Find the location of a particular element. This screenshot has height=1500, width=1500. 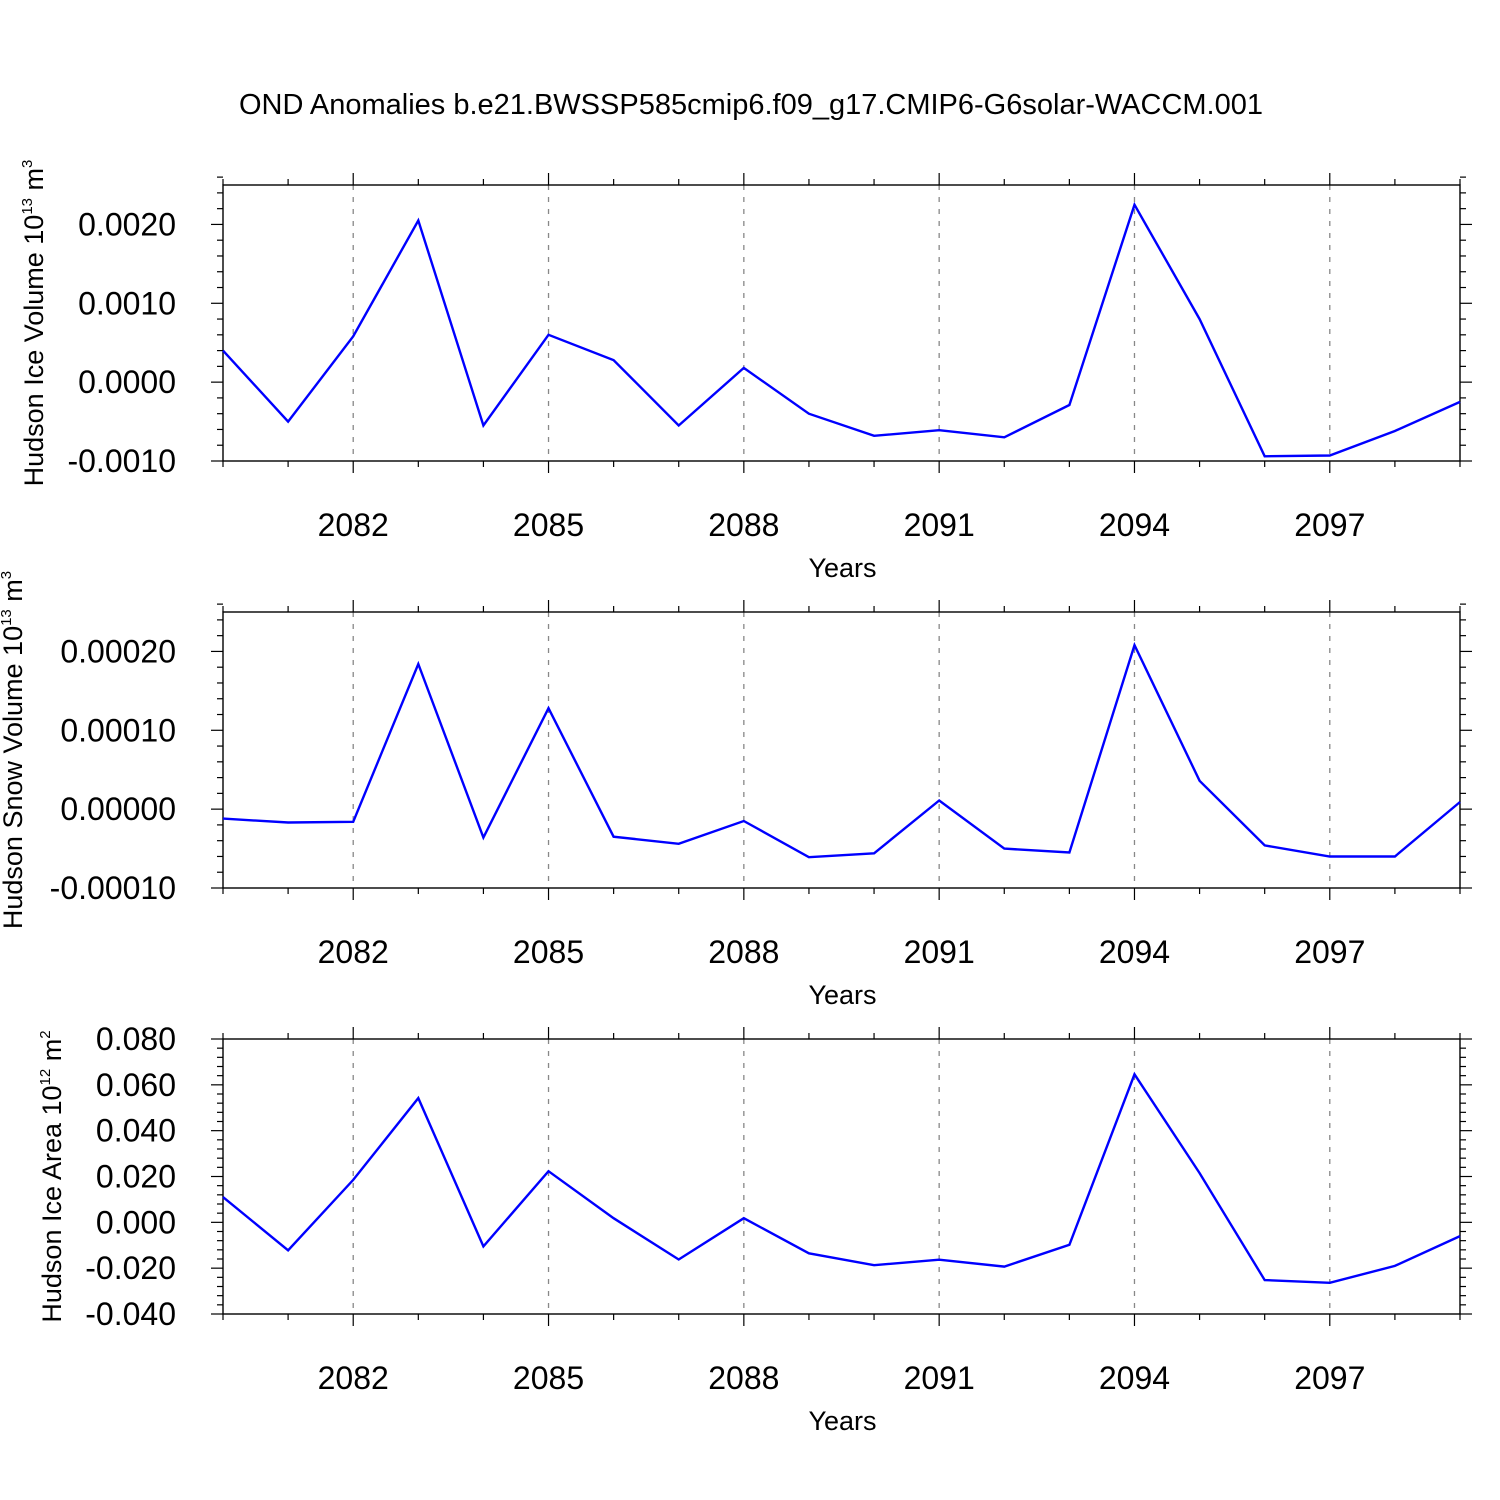

y-tick-label: 0.00010 is located at coordinates (118, 730).